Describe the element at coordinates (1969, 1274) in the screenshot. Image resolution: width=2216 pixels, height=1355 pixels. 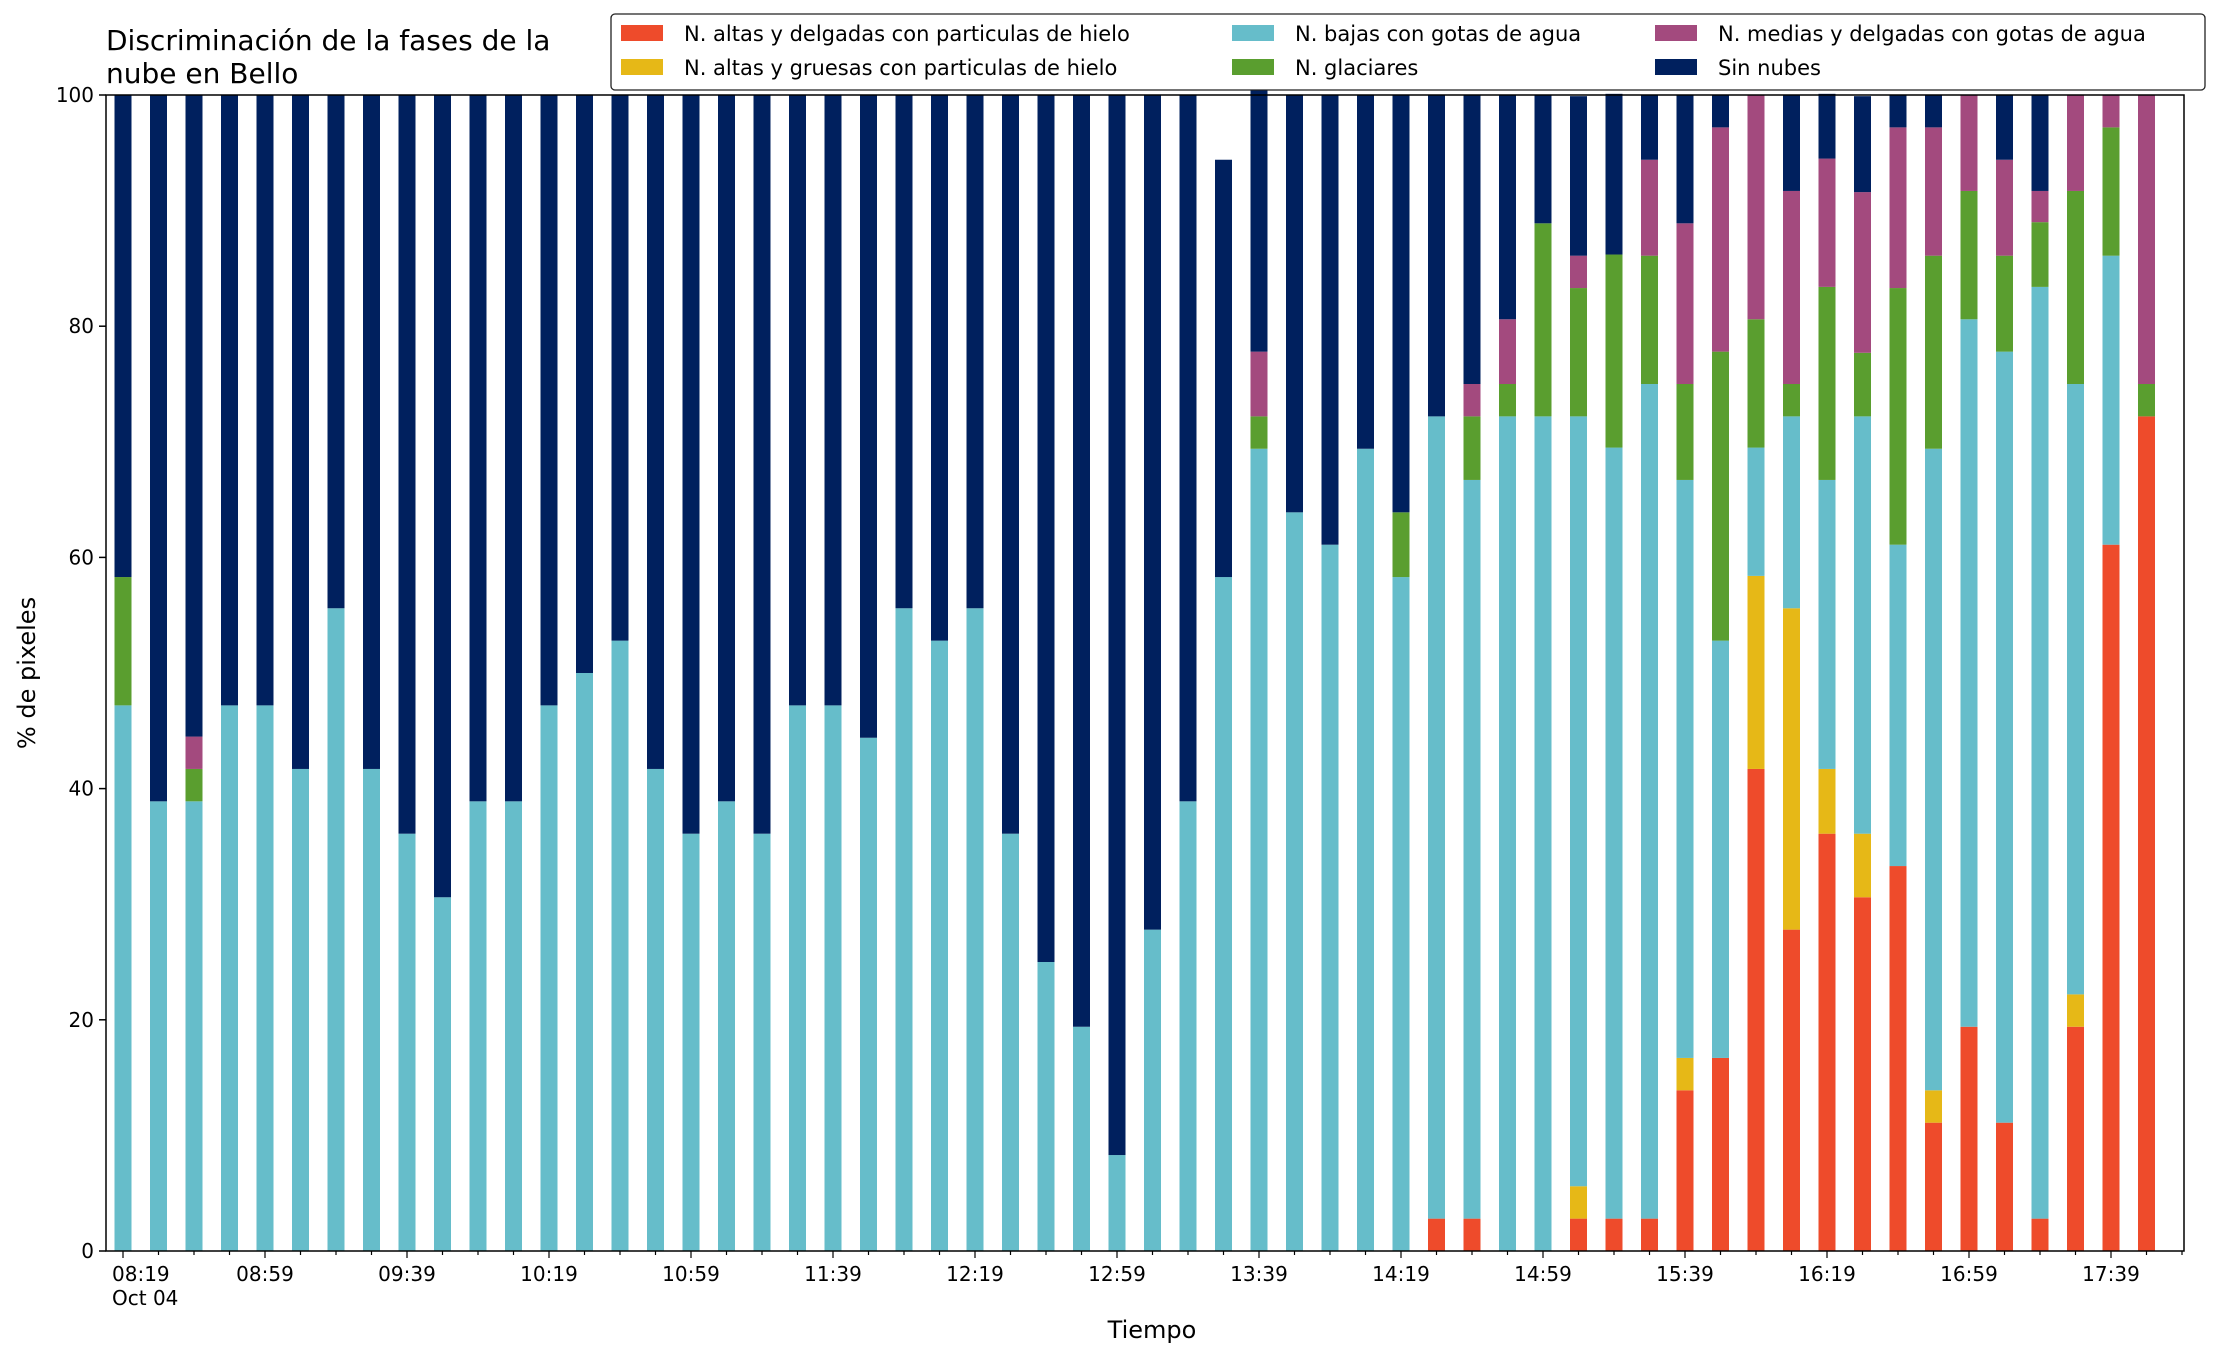
I see `x-tick-label: 16:59` at that location.